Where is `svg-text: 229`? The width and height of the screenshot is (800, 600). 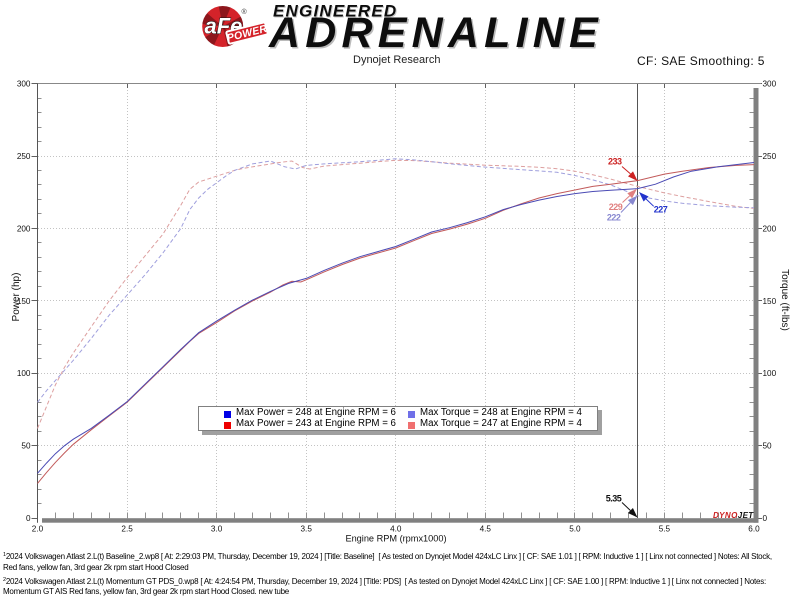 svg-text: 229 is located at coordinates (616, 207).